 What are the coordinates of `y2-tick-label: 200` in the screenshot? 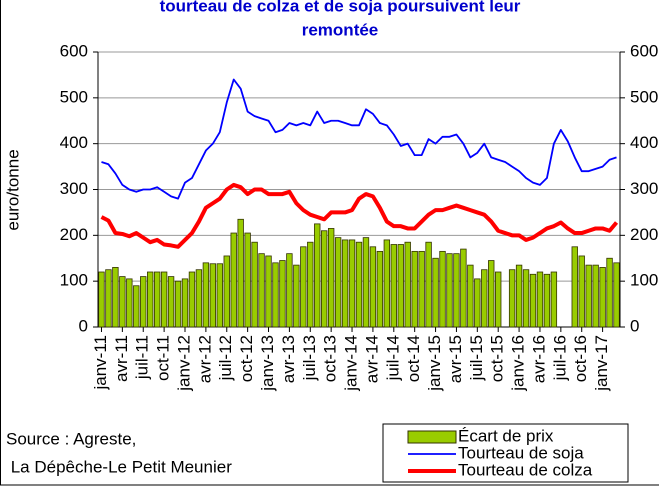 It's located at (644, 234).